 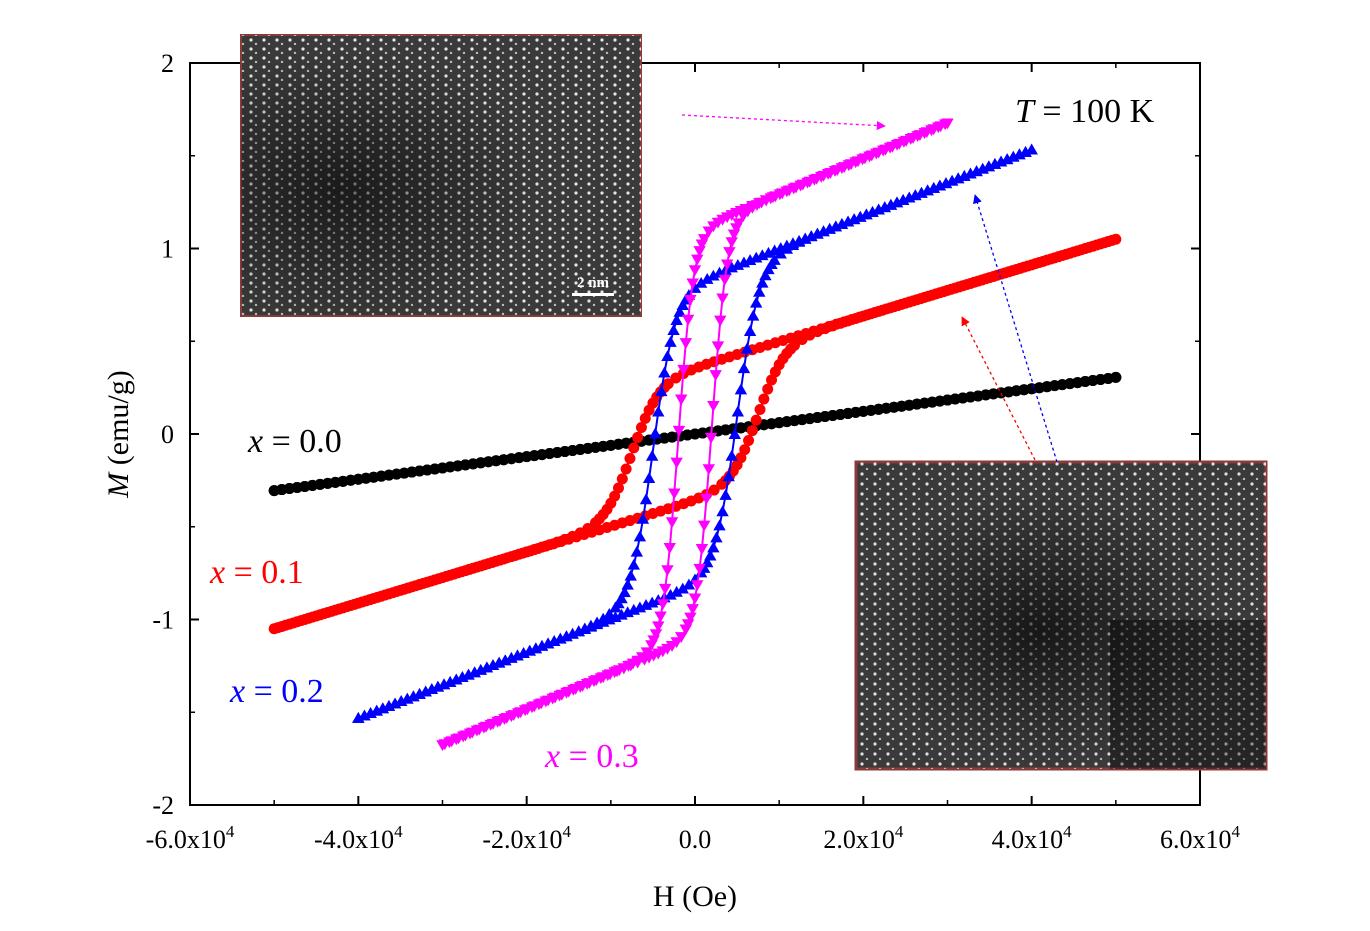 What do you see at coordinates (526, 838) in the screenshot?
I see `x-tick-label: -2.0x10⁴` at bounding box center [526, 838].